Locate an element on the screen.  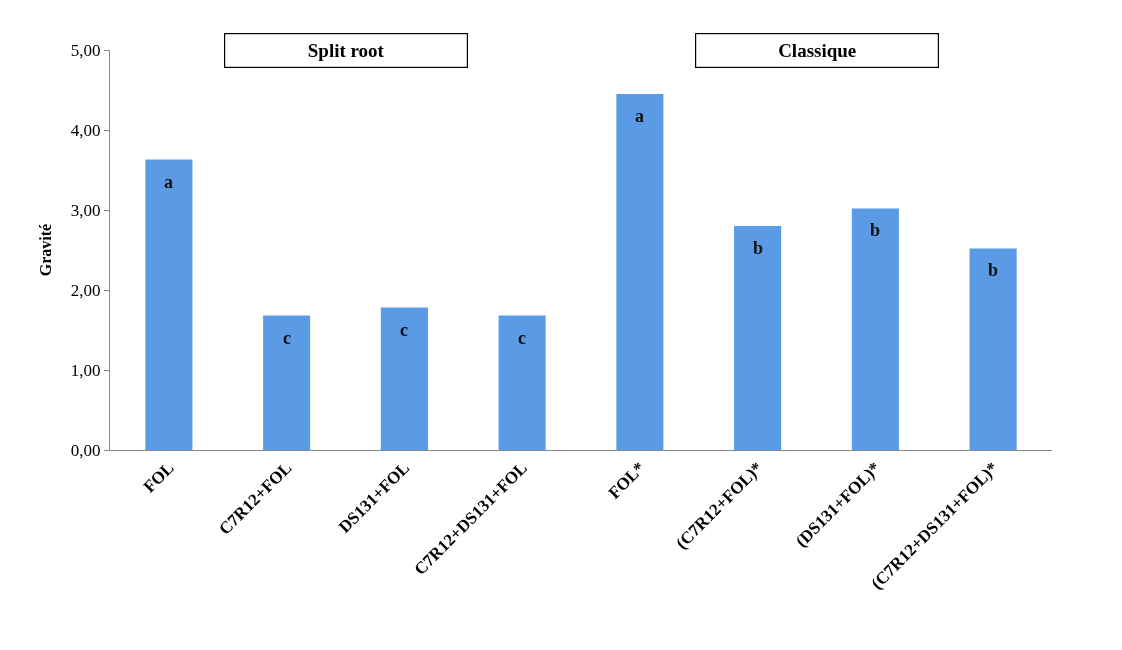
y-tick-label: 1,00 is located at coordinates (85, 370).